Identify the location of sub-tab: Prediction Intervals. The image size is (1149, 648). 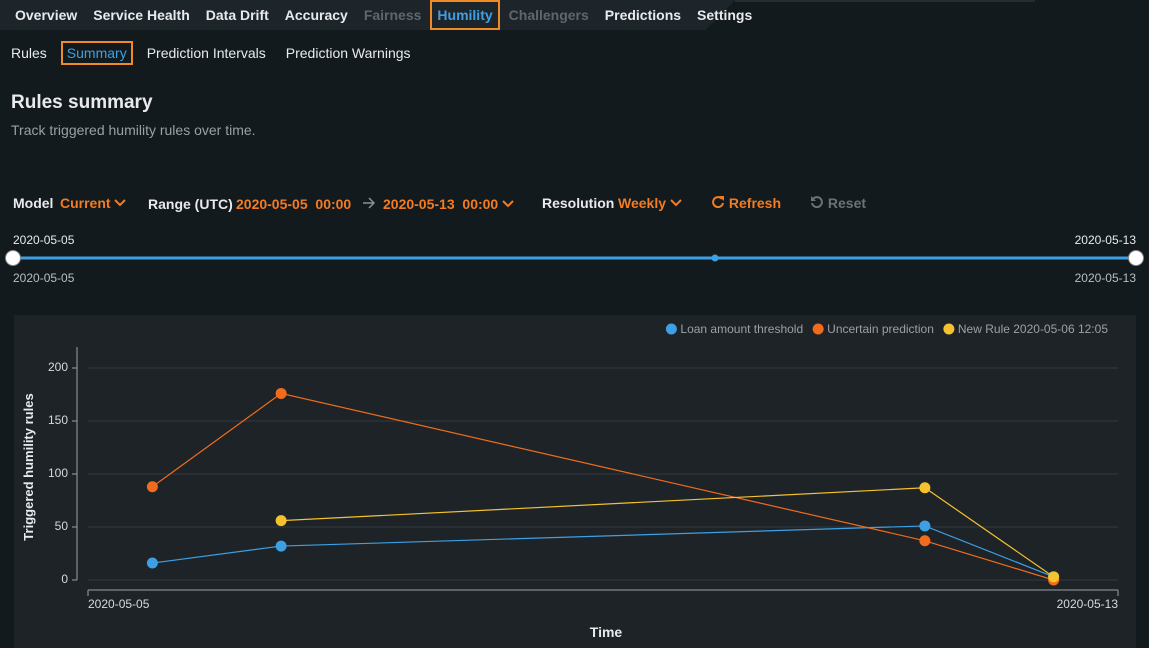
(206, 53).